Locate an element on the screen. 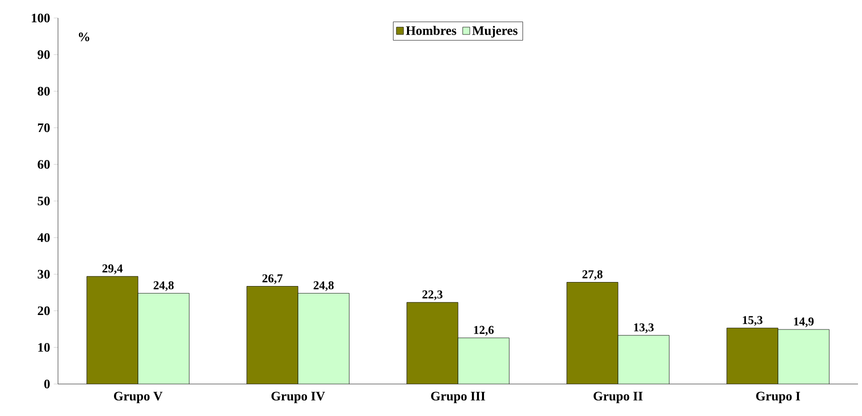 Image resolution: width=862 pixels, height=416 pixels. x-tick-label: Grupo I is located at coordinates (778, 398).